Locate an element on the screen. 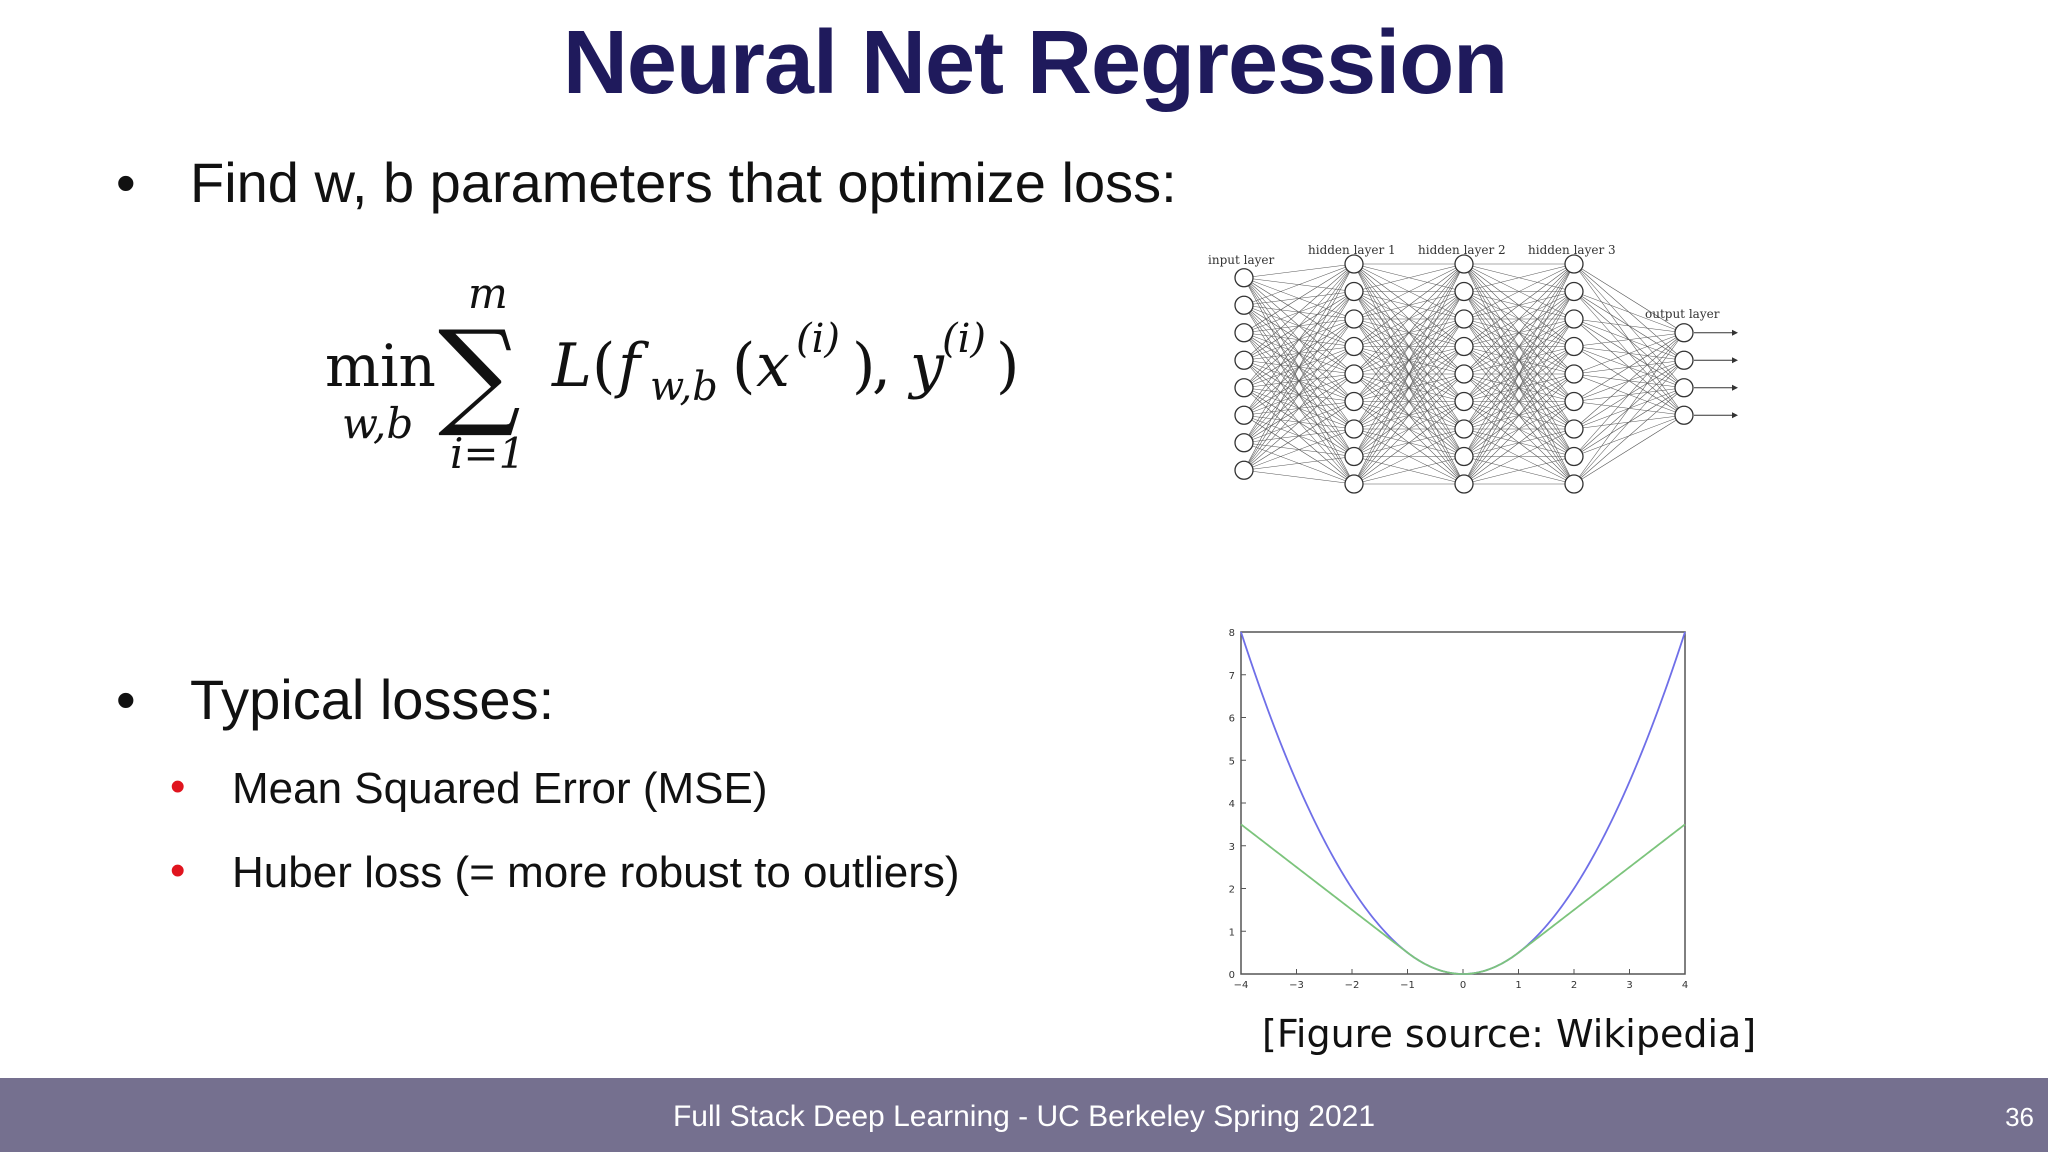 The image size is (2048, 1152). sub-item-huber: • Huber loss (= more robust to outliers) is located at coordinates (565, 872).